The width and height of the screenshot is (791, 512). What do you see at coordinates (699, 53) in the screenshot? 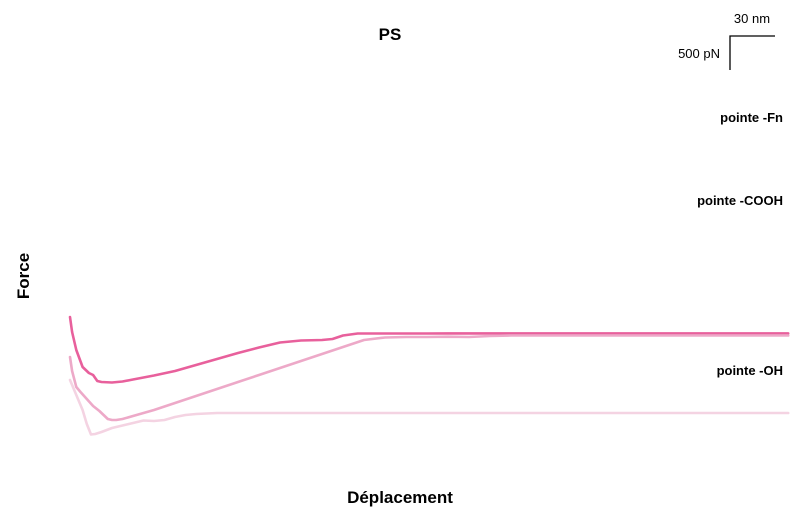
I see `scale-bar-y-label: 500 pN` at bounding box center [699, 53].